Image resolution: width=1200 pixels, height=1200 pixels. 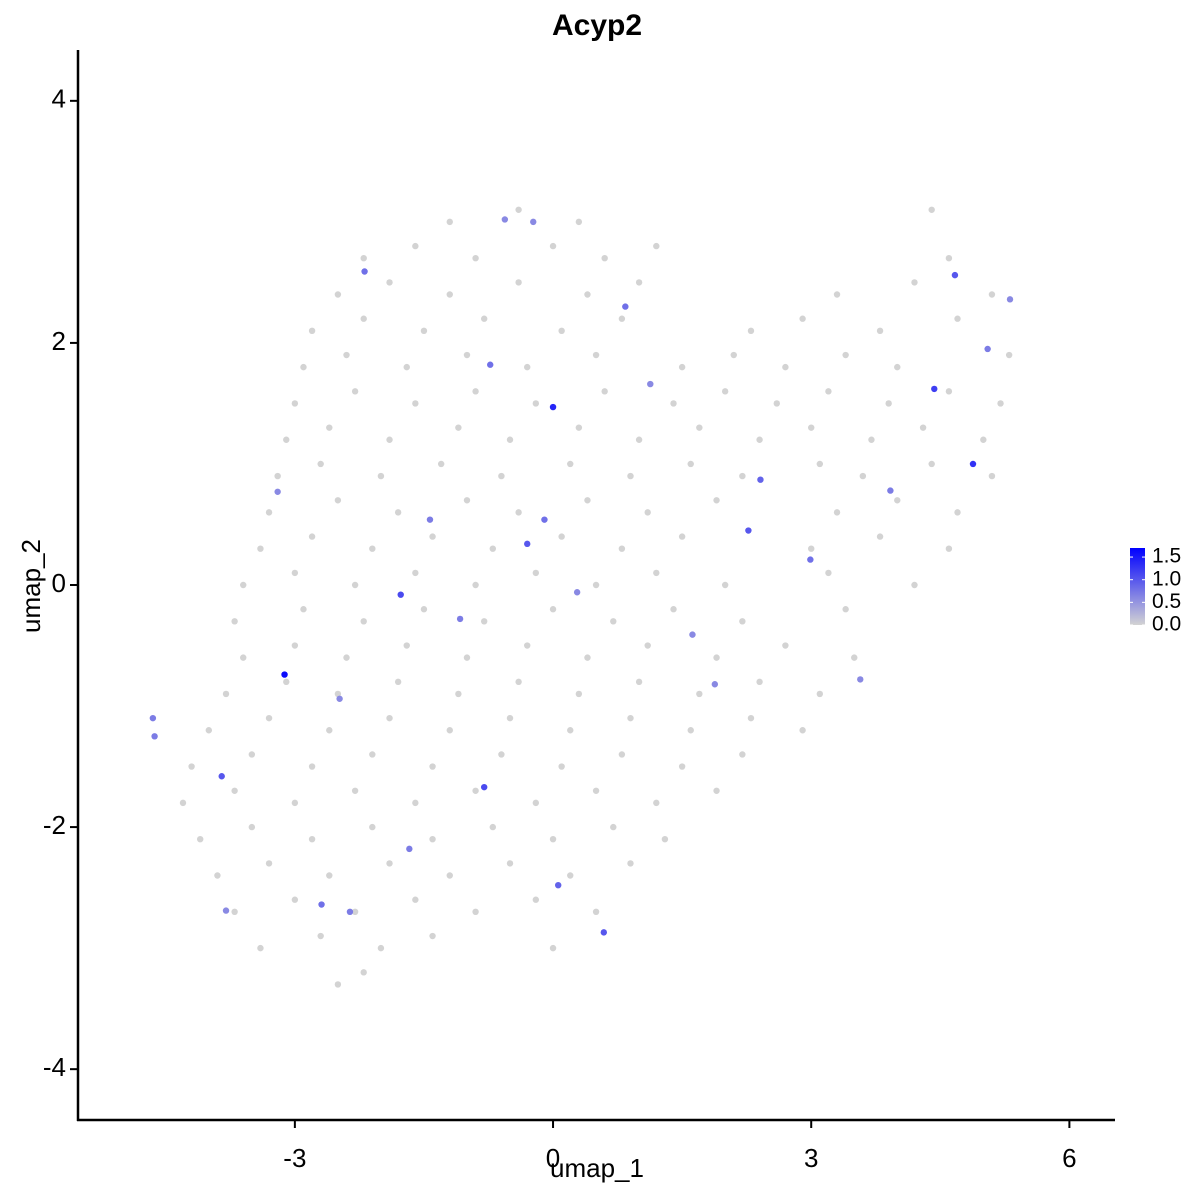 I want to click on chart-title: Acyp2, so click(x=597, y=25).